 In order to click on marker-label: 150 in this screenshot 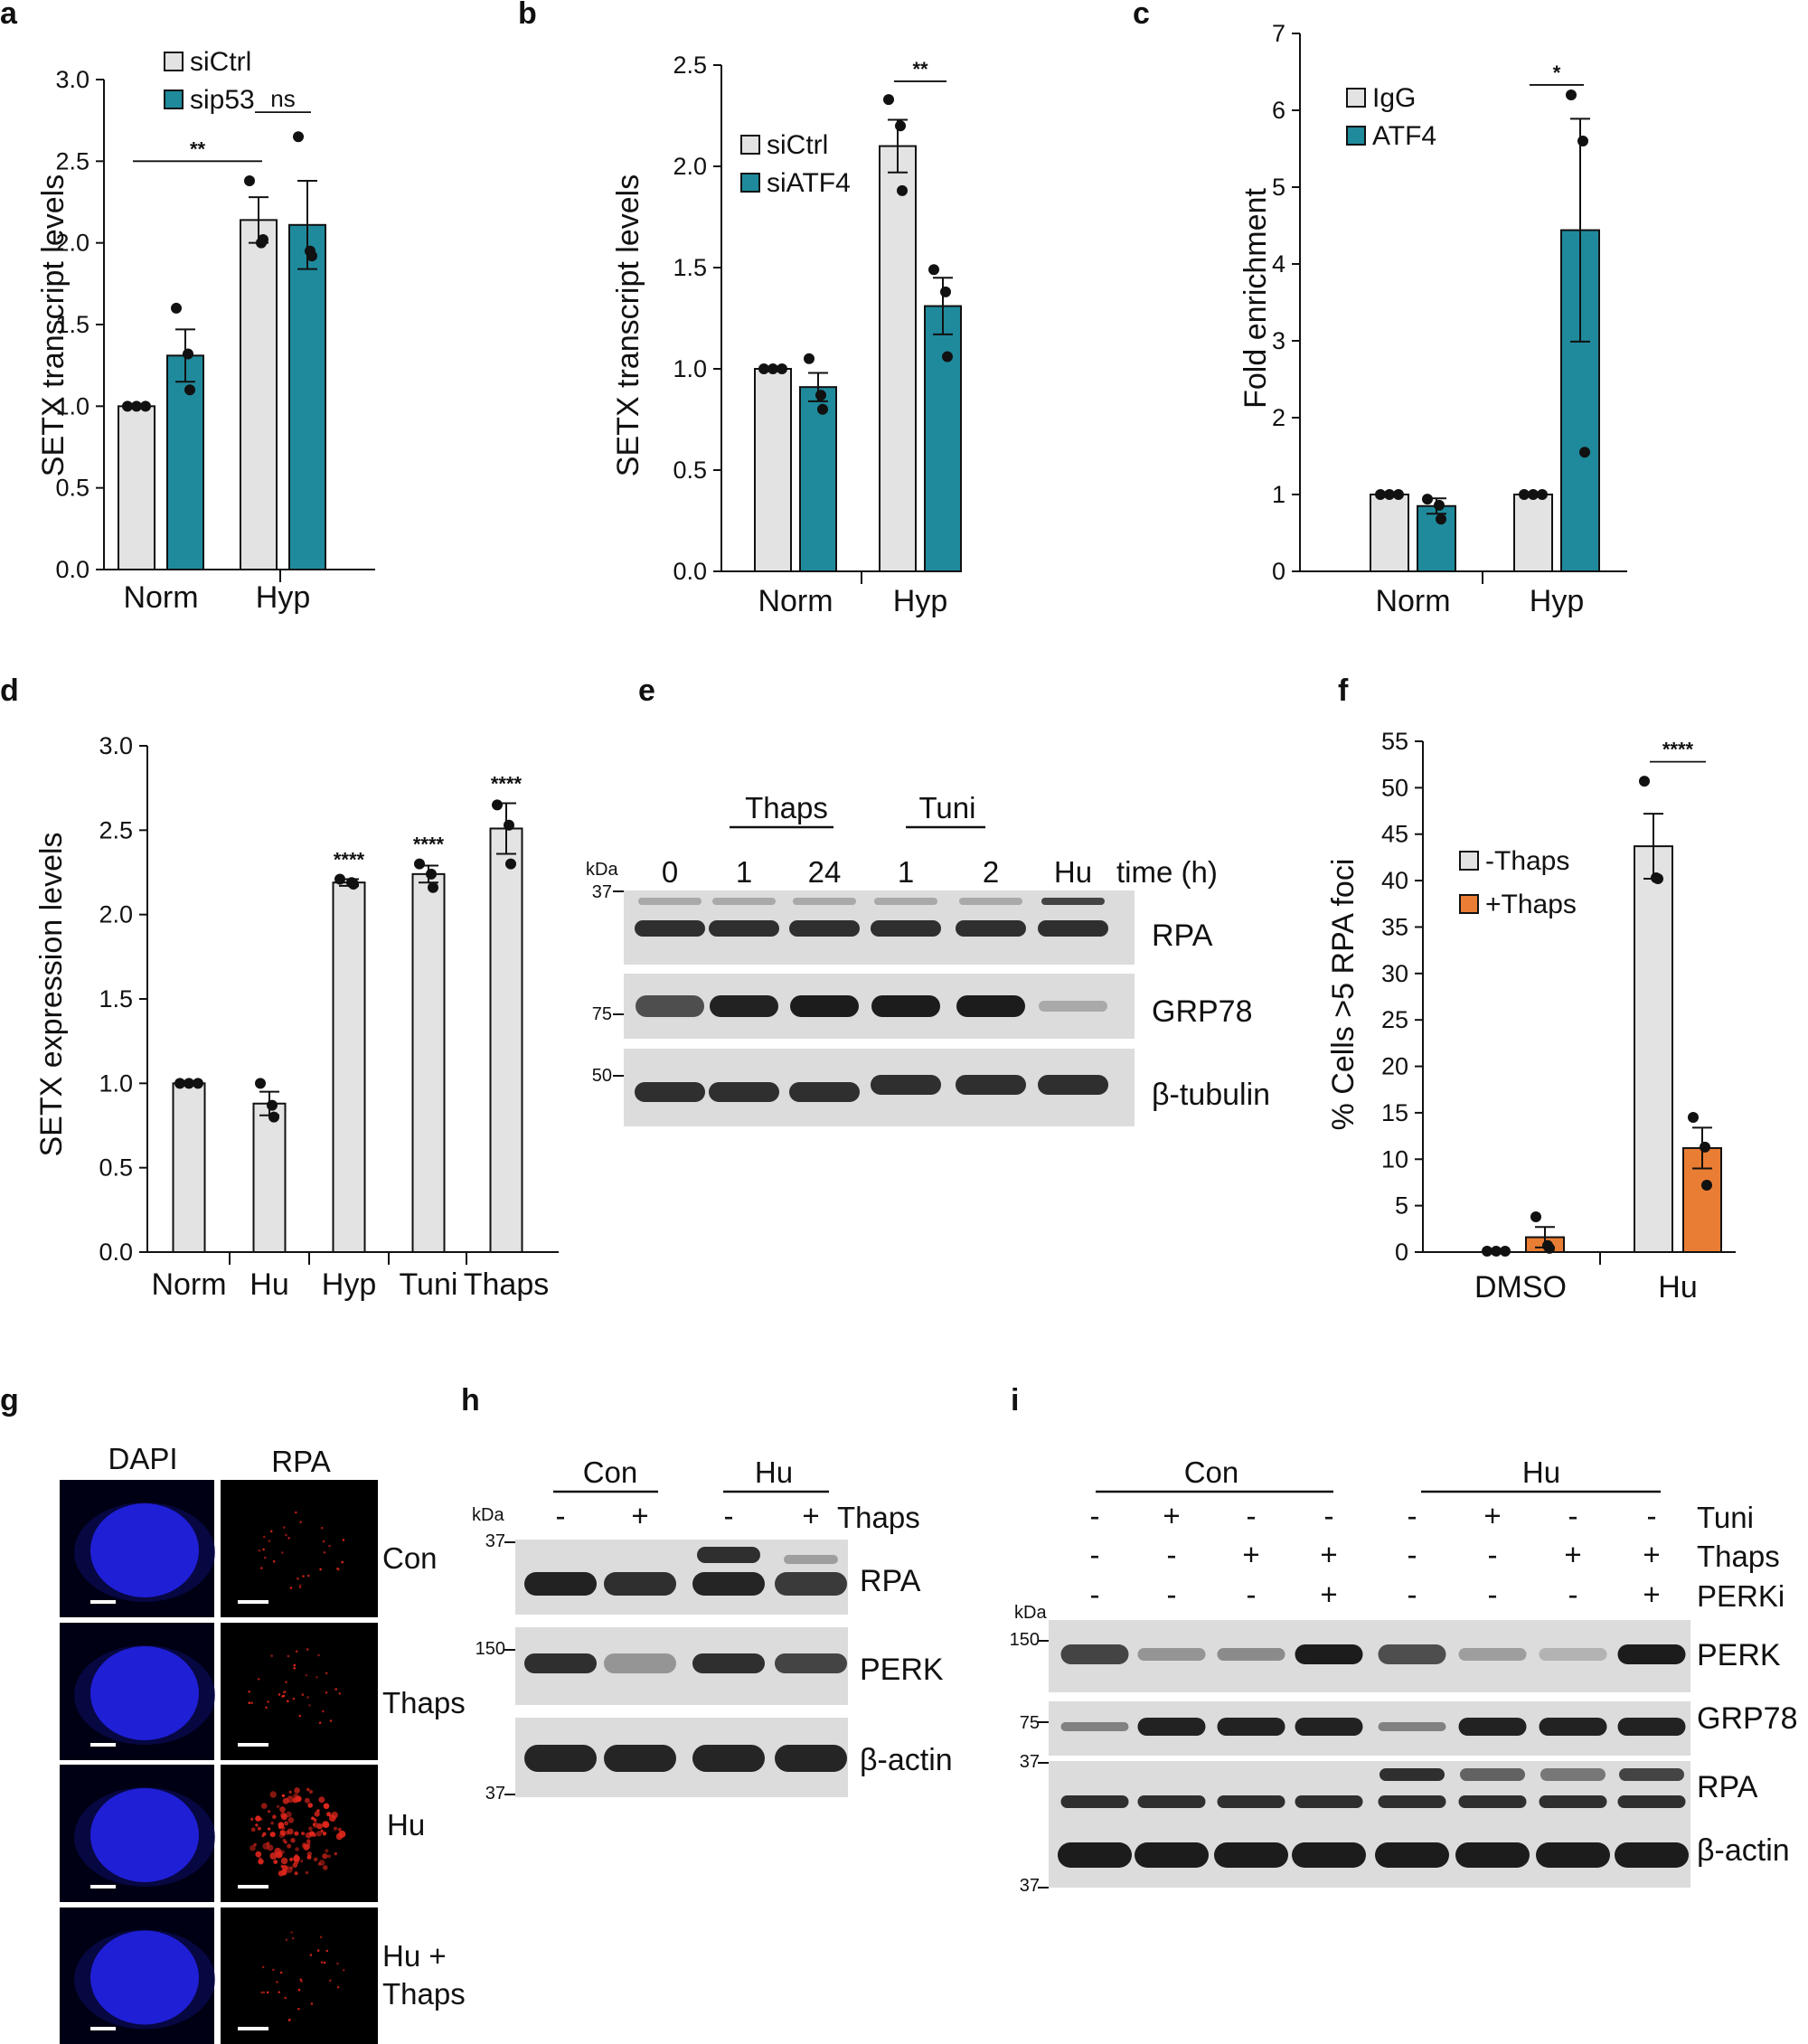, I will do `click(491, 1649)`.